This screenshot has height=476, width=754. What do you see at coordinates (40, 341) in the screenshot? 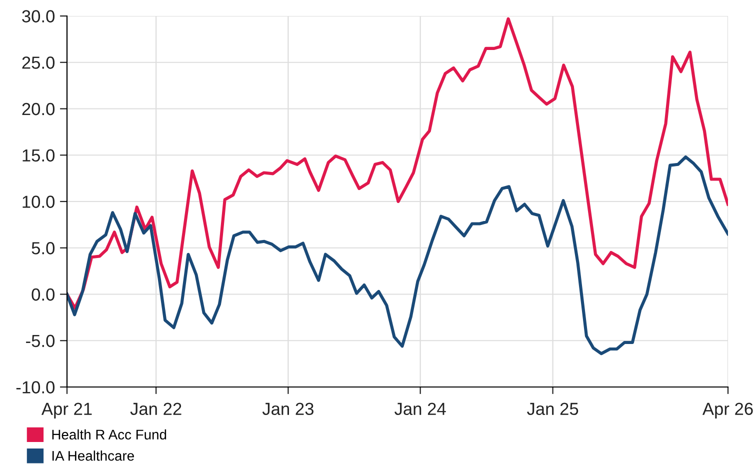
I see `y-tick-label: -5.0` at bounding box center [40, 341].